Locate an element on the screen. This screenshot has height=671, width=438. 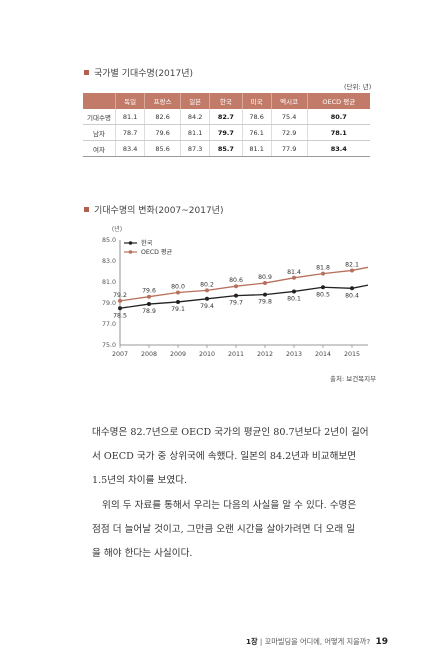
data-label: 82.1 is located at coordinates (352, 264).